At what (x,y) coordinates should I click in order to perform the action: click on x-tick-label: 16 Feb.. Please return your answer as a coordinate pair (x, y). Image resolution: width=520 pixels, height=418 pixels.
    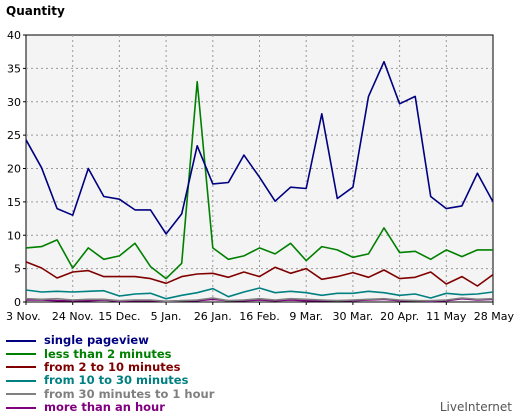
    Looking at the image, I should click on (259, 316).